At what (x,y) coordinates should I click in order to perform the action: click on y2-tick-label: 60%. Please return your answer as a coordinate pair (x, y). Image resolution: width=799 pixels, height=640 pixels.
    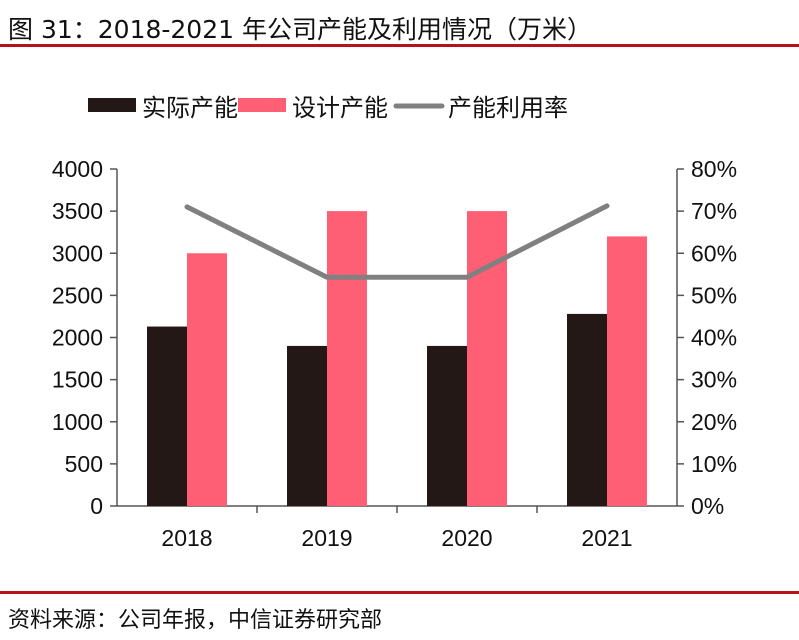
    Looking at the image, I should click on (714, 253).